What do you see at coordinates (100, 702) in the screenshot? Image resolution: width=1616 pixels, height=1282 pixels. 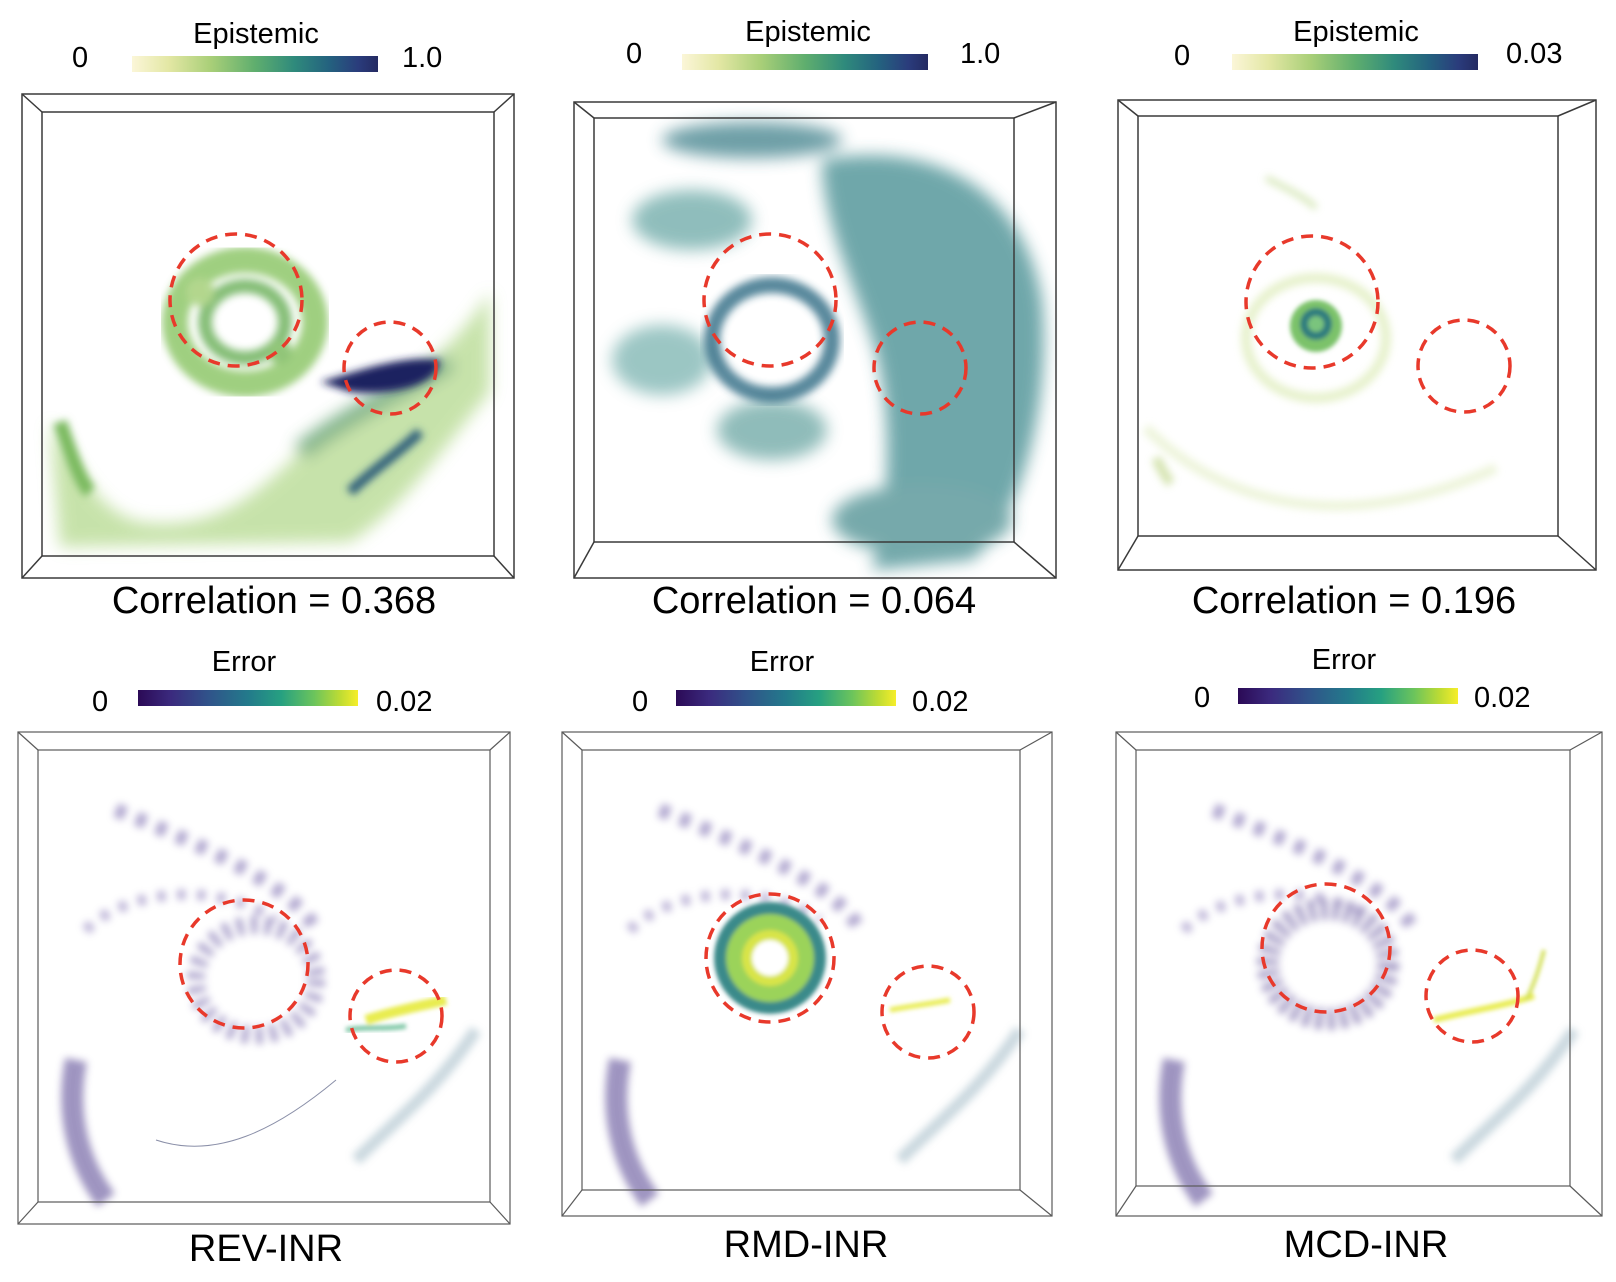 I see `colorbar-min-err-1: 0` at bounding box center [100, 702].